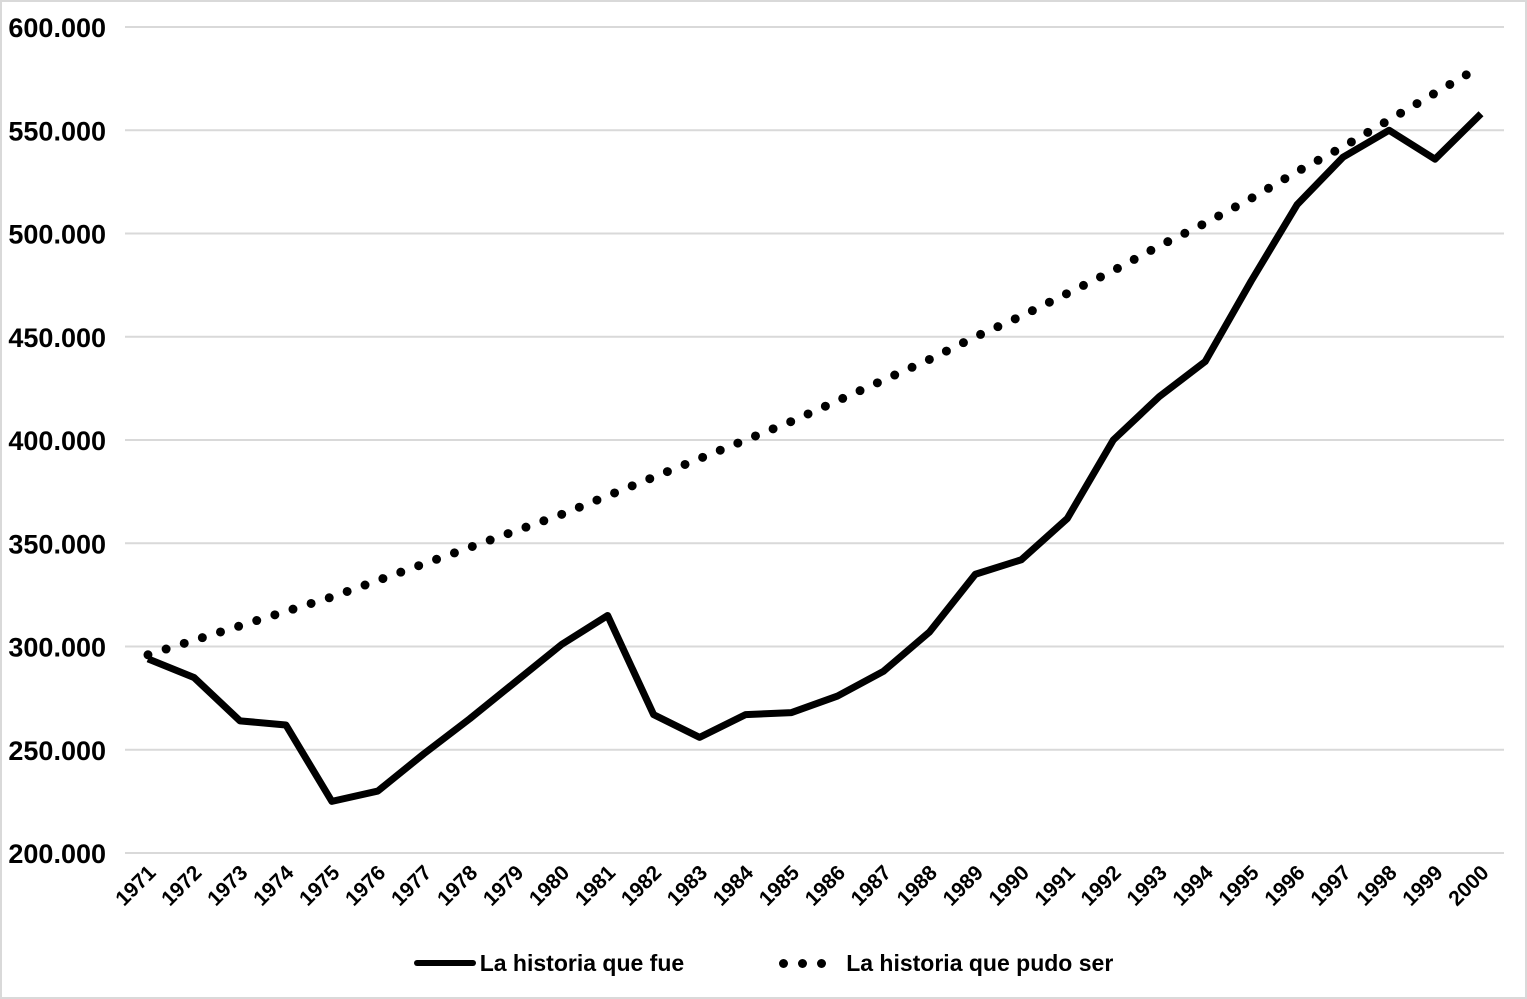 This screenshot has height=999, width=1527. I want to click on svg-text: 1990, so click(1009, 885).